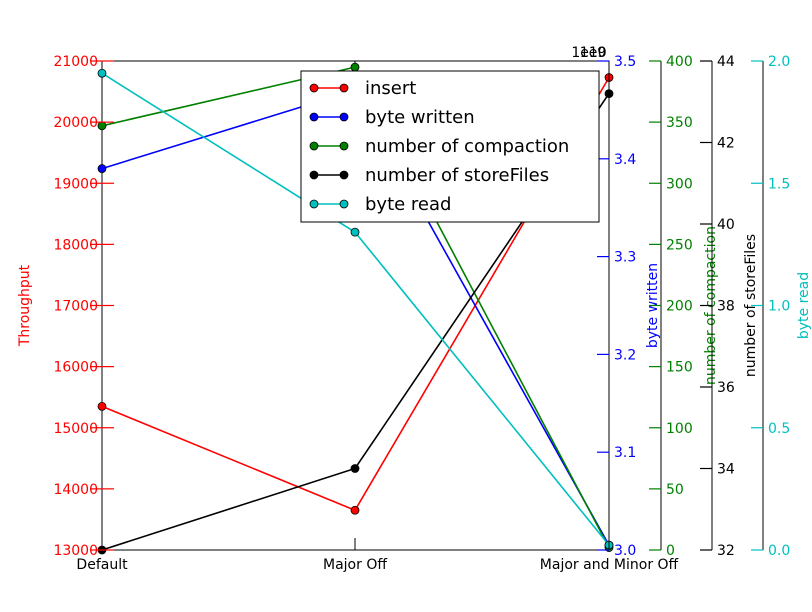 This screenshot has width=812, height=612. What do you see at coordinates (75, 245) in the screenshot?
I see `y-tick-label: 18000` at bounding box center [75, 245].